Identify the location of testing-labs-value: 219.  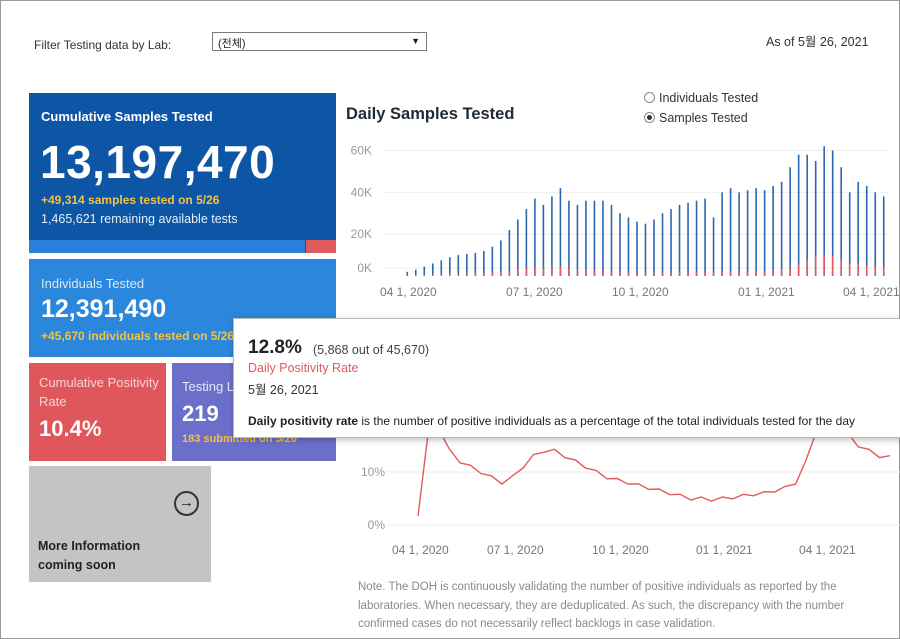
(200, 413).